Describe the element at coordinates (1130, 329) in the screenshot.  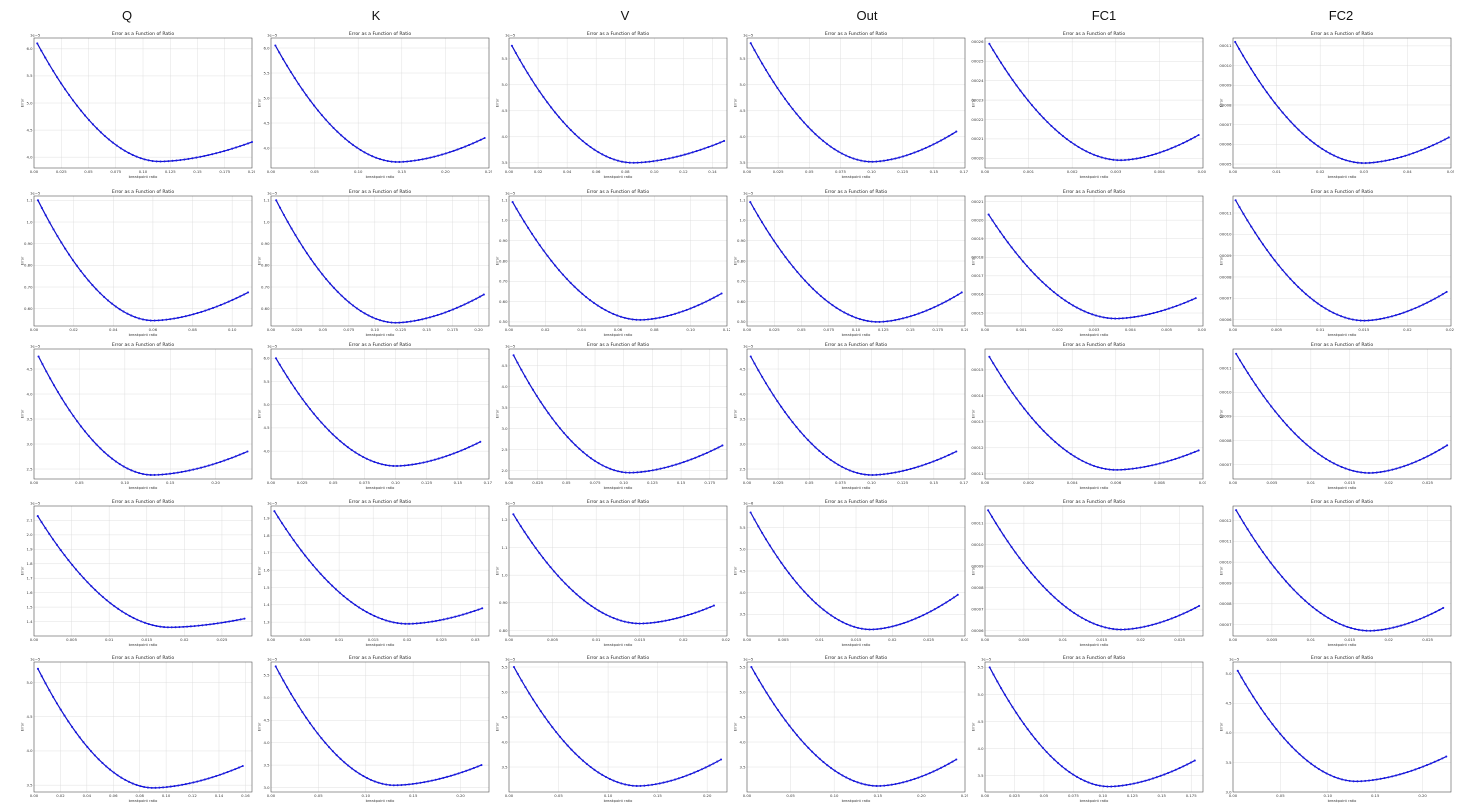
I see `x-tick-label: 0.004` at that location.